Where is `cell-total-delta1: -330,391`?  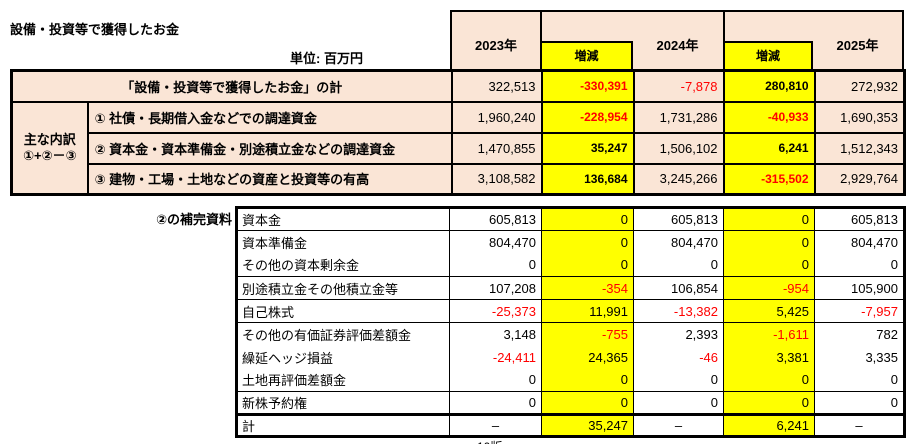 cell-total-delta1: -330,391 is located at coordinates (587, 86).